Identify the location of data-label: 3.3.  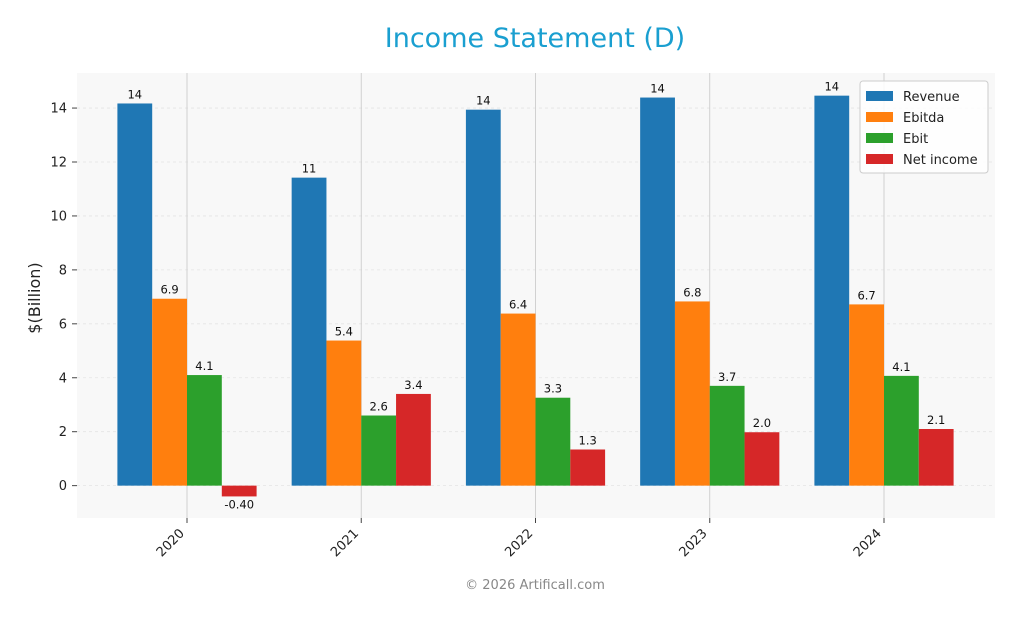
(553, 389).